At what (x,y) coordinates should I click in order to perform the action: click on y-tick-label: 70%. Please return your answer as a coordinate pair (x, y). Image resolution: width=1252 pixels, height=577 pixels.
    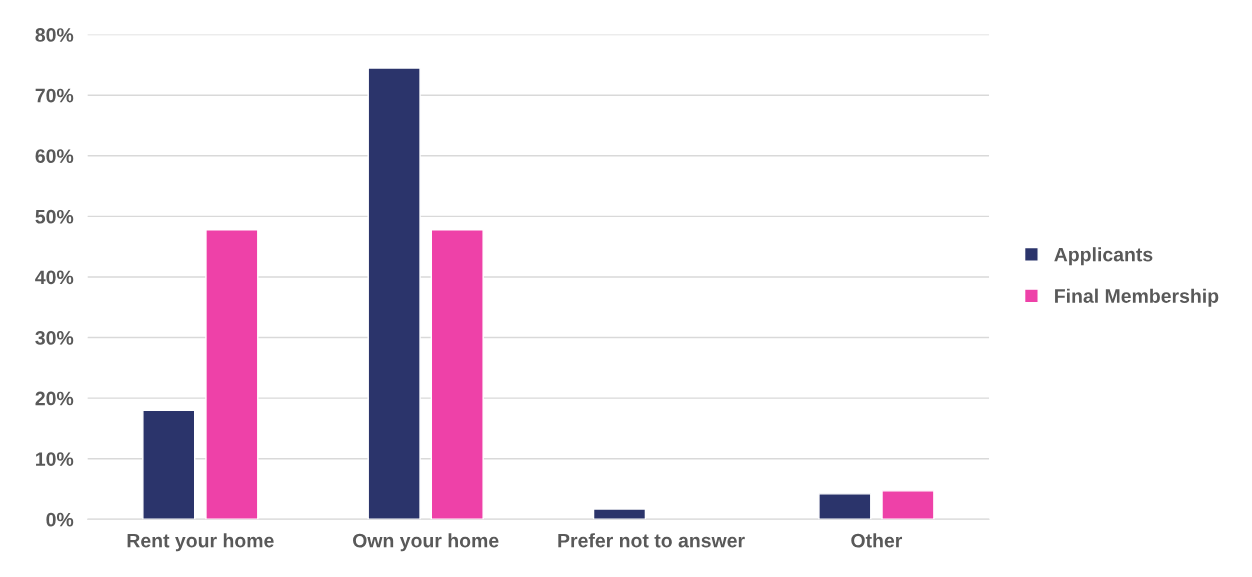
    Looking at the image, I should click on (54, 95).